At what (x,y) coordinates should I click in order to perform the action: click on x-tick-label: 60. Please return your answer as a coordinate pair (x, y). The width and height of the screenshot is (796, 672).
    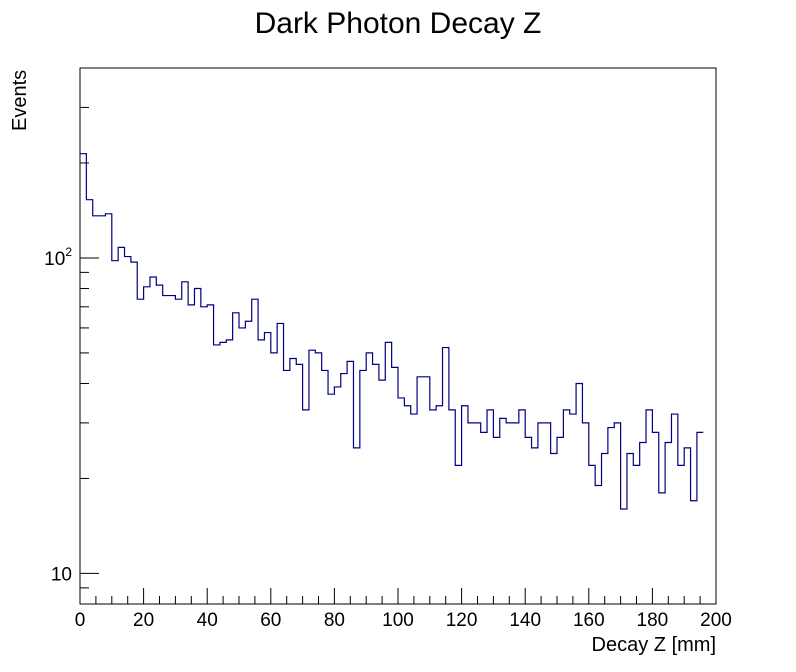
    Looking at the image, I should click on (270, 620).